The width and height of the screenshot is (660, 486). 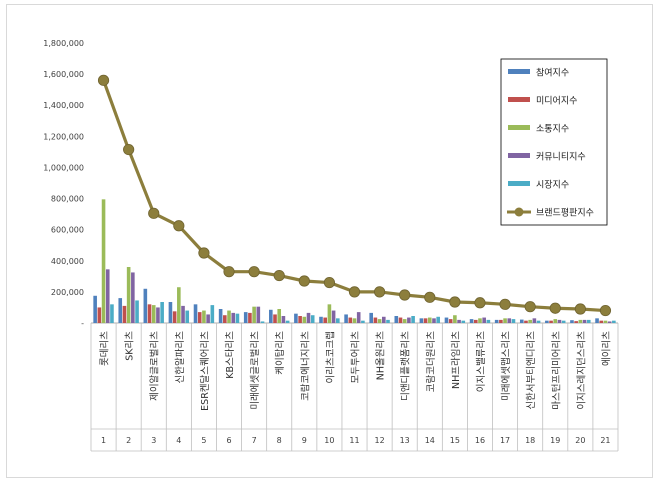 What do you see at coordinates (565, 213) in the screenshot?
I see `legend-label: 브랜드평판지수` at bounding box center [565, 213].